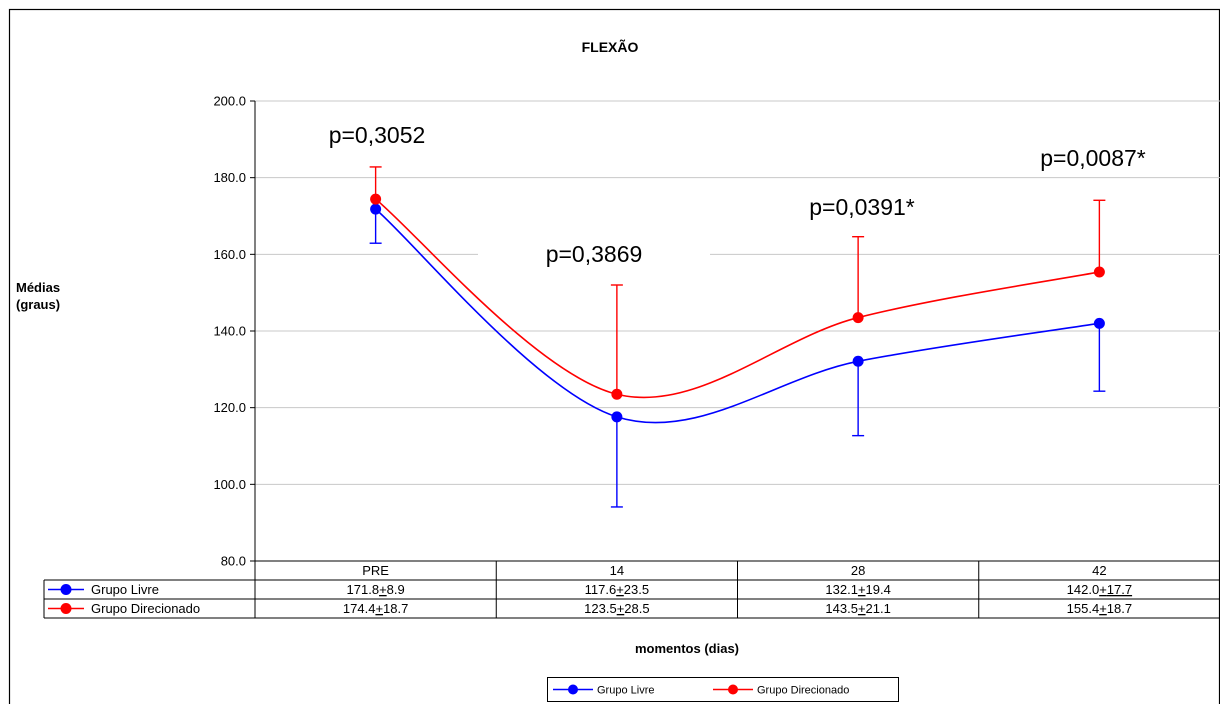 Image resolution: width=1220 pixels, height=709 pixels. I want to click on table-cell-mean-1-3: 155.4, so click(1083, 608).